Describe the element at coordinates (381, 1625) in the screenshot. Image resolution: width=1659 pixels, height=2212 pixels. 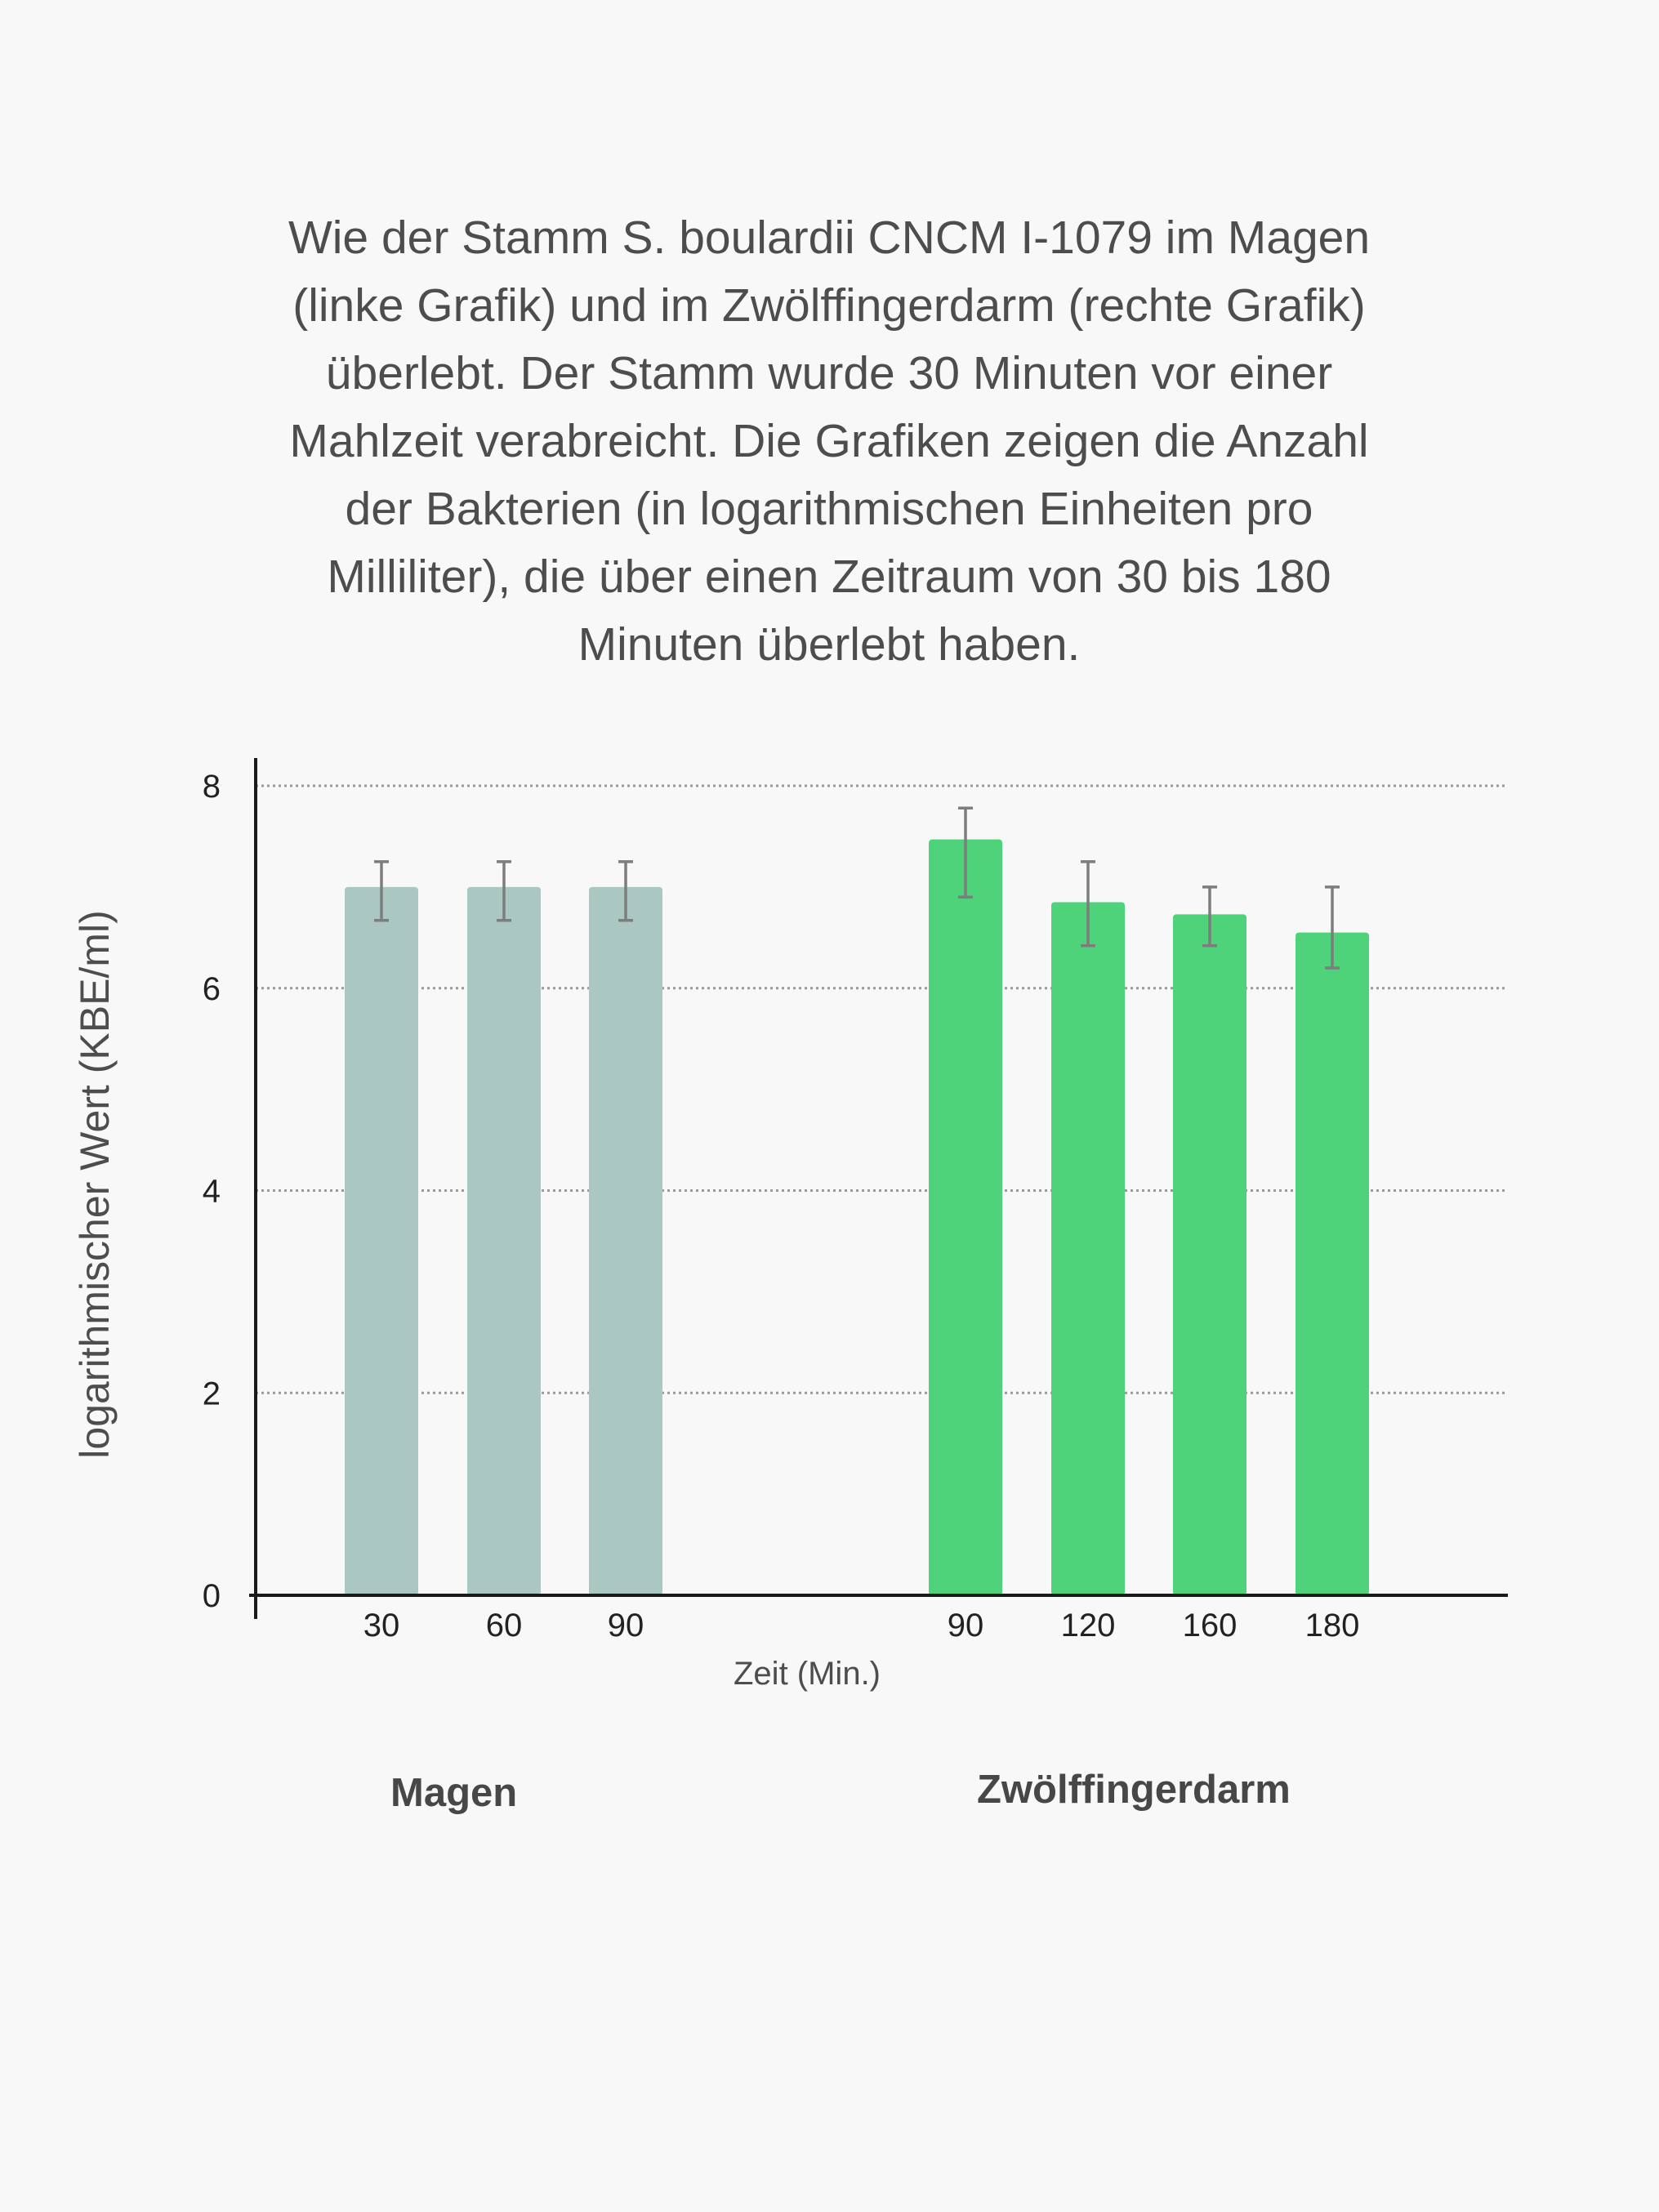
I see `x-tick-label: 30` at that location.